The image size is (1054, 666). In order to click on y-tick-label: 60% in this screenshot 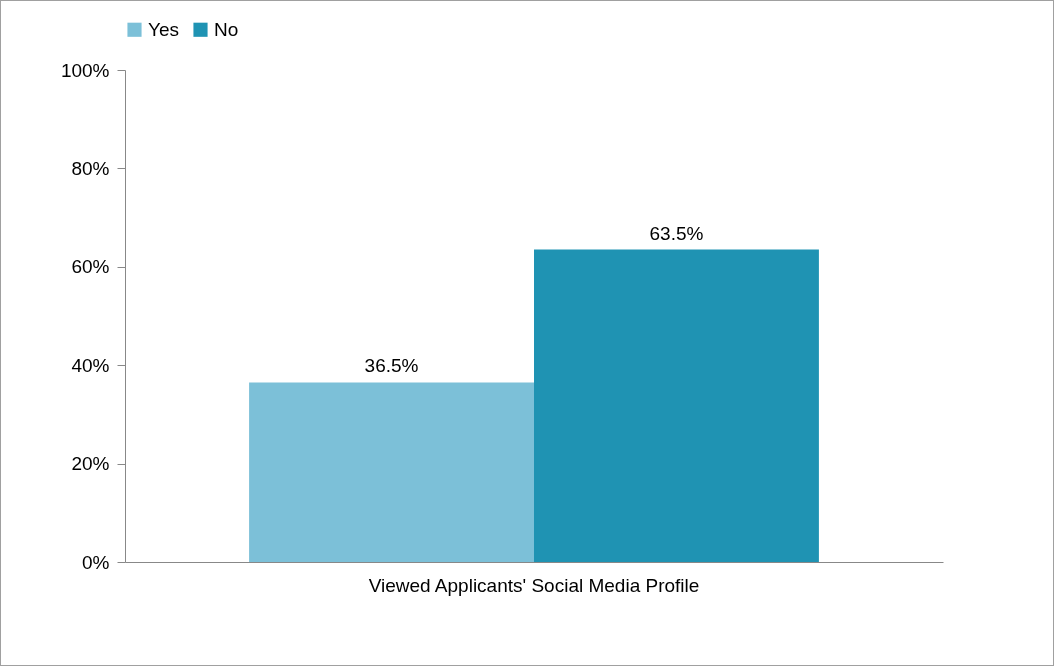, I will do `click(90, 267)`.